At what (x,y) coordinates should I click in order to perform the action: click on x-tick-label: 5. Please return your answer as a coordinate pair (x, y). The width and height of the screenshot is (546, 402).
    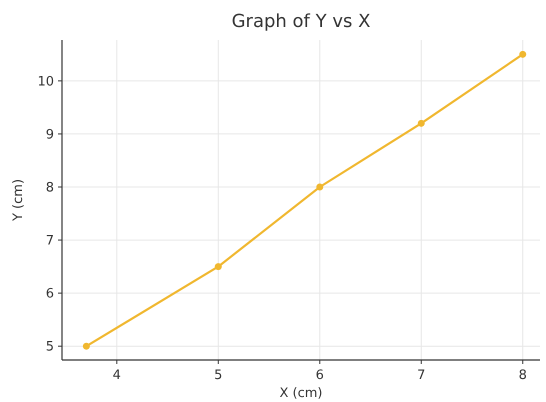
    Looking at the image, I should click on (218, 375).